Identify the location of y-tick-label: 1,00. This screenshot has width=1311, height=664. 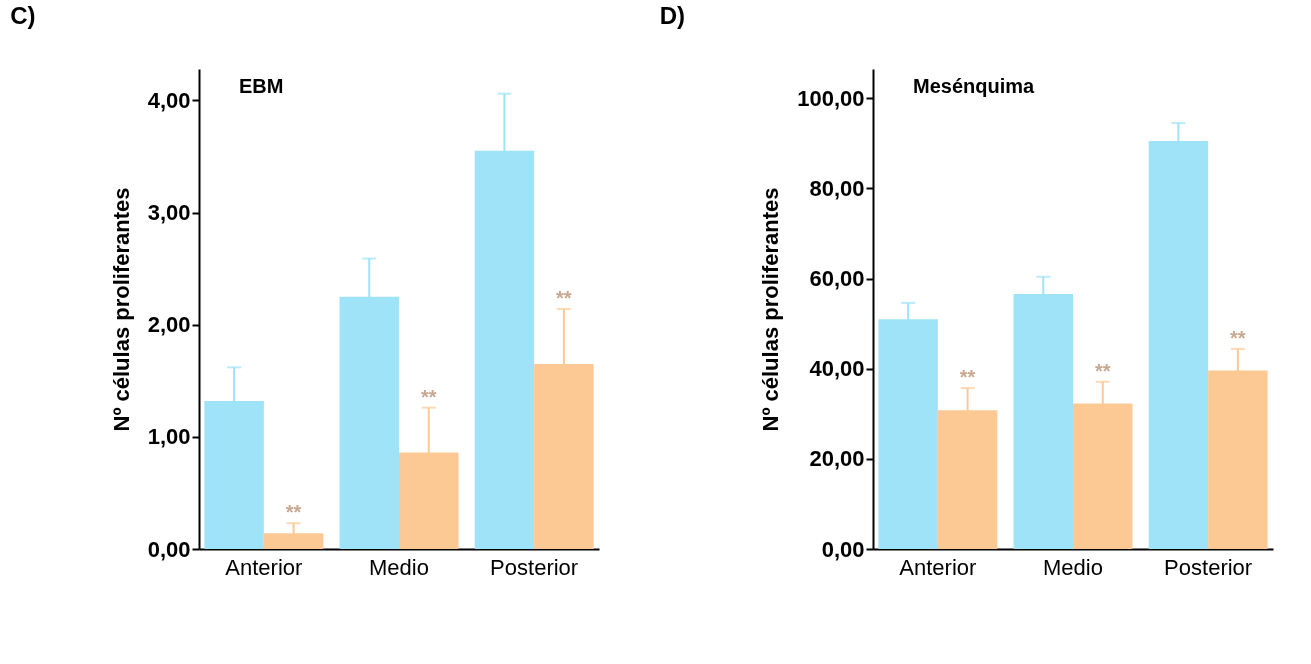
(169, 437).